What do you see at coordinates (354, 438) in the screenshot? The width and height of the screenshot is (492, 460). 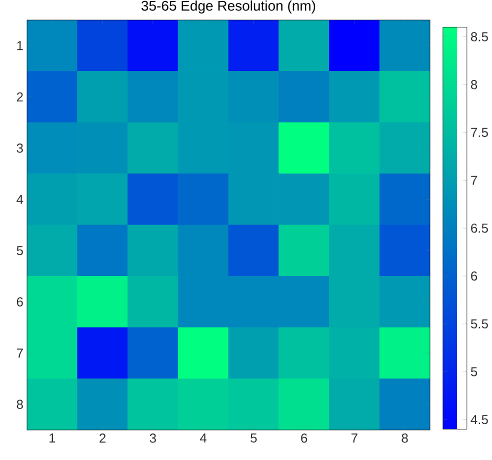 I see `x-tick-label: 7` at bounding box center [354, 438].